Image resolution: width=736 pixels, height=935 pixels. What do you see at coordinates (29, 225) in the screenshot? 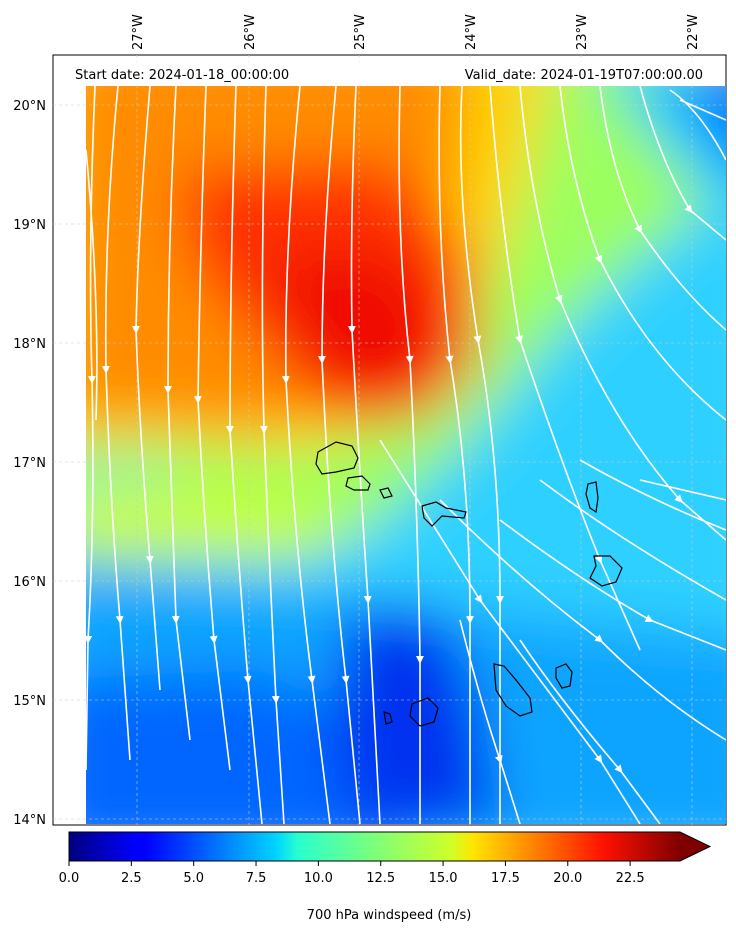
I see `lat-tick: 19°N` at bounding box center [29, 225].